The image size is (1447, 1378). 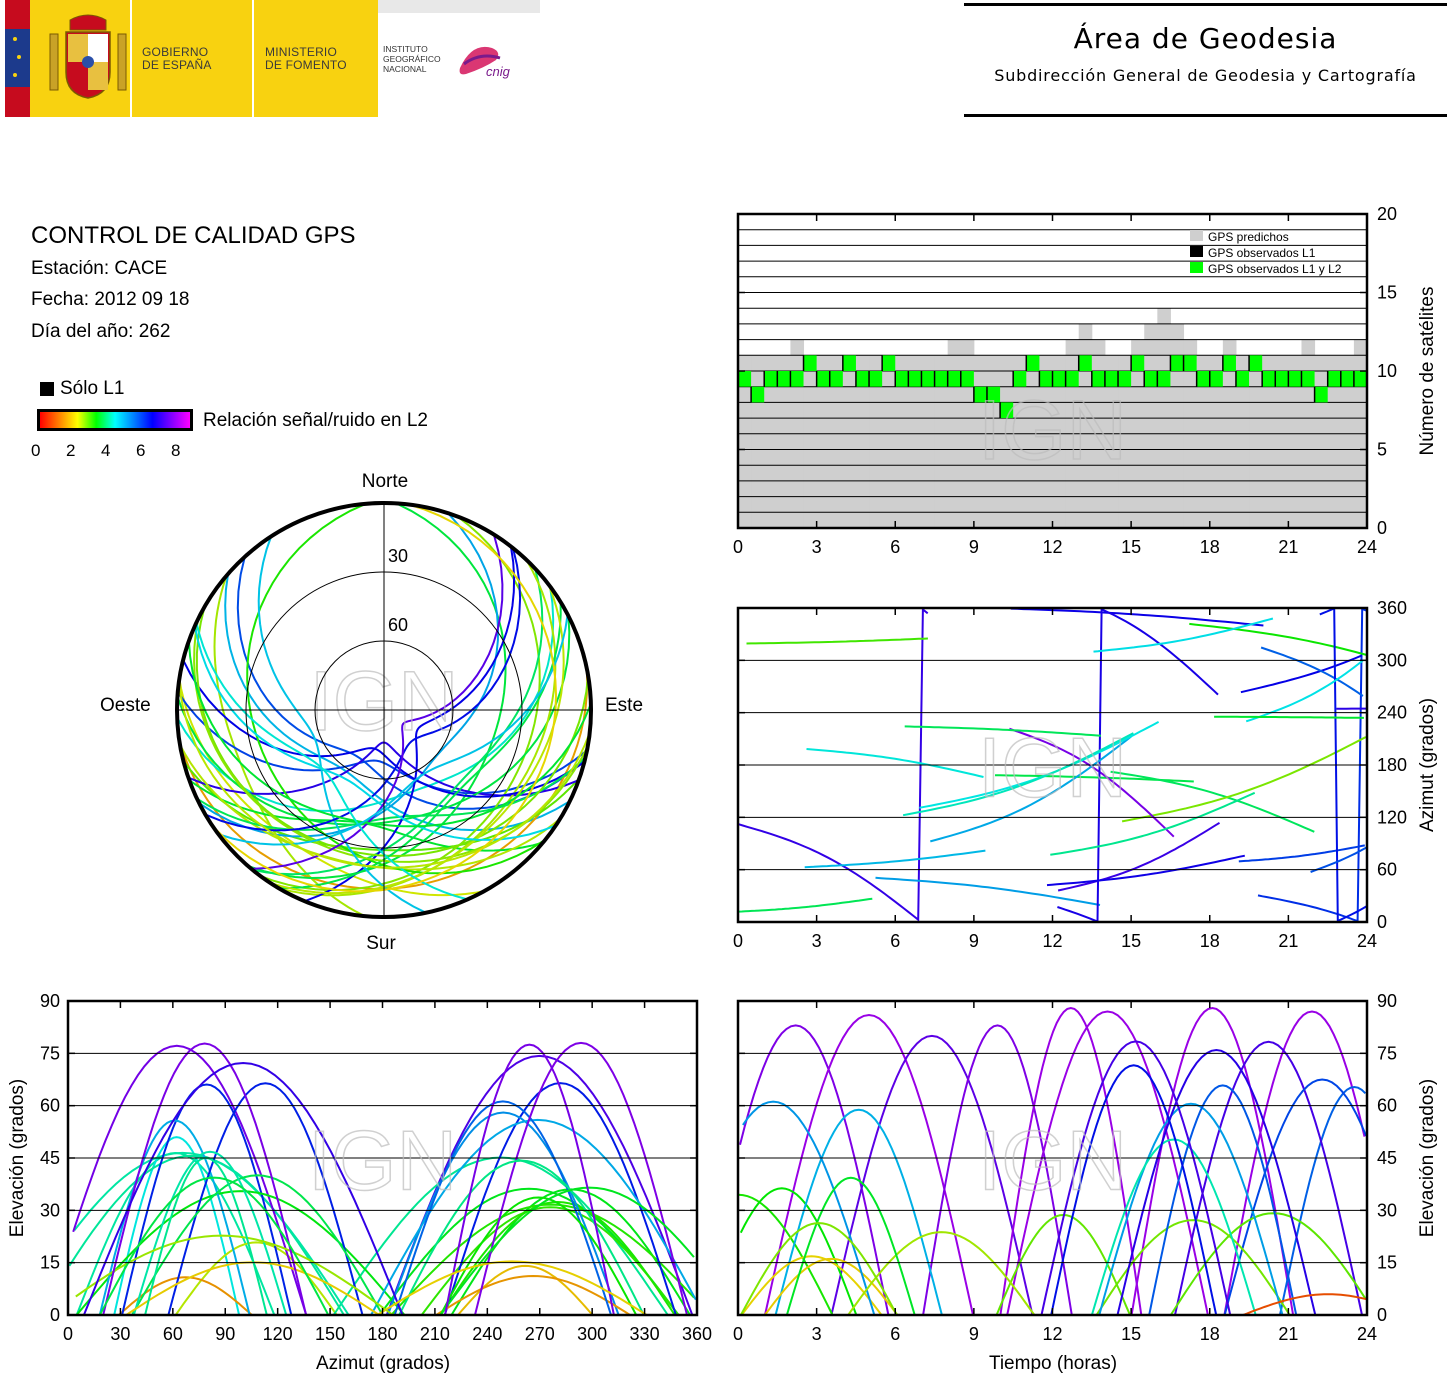 I want to click on elevation-azimuth-xlabel: Azimut (grados), so click(x=383, y=1363).